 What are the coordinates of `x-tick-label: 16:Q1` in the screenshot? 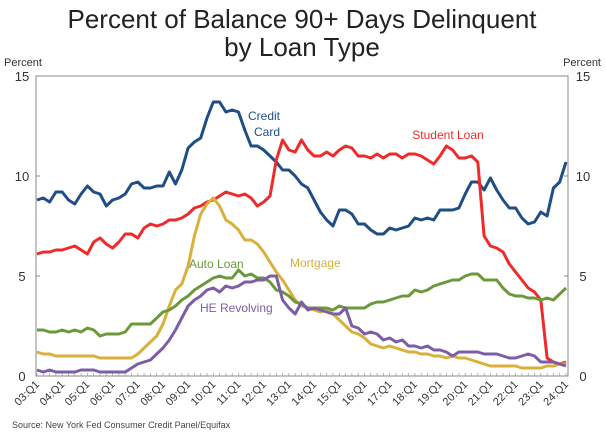 It's located at (355, 394).